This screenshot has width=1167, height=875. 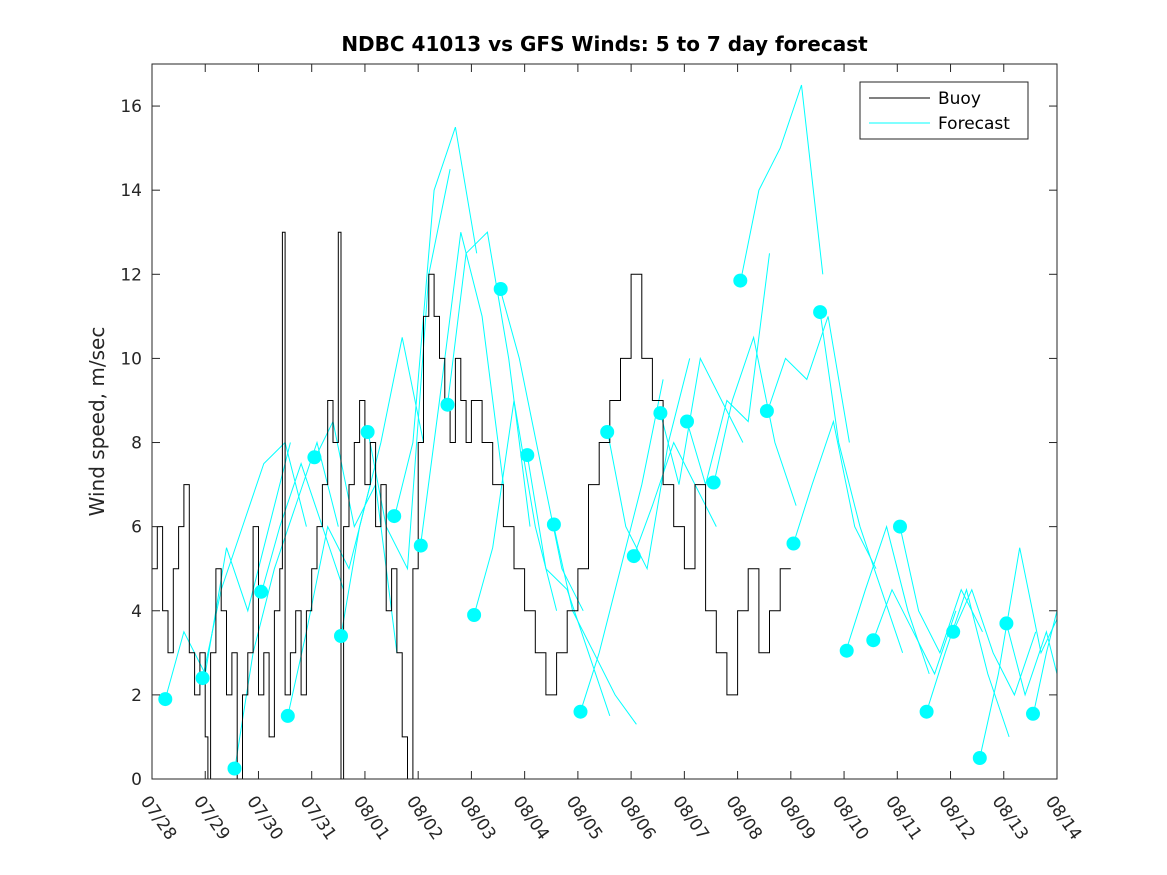 I want to click on y-tick-label: 16, so click(x=131, y=107).